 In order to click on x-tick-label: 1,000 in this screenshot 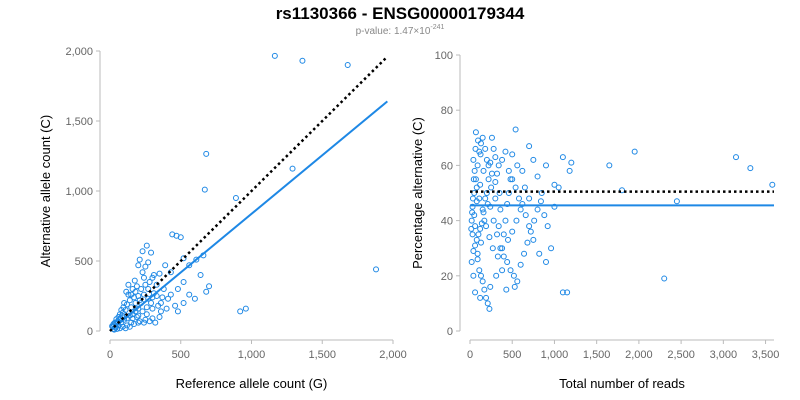, I will do `click(555, 355)`.